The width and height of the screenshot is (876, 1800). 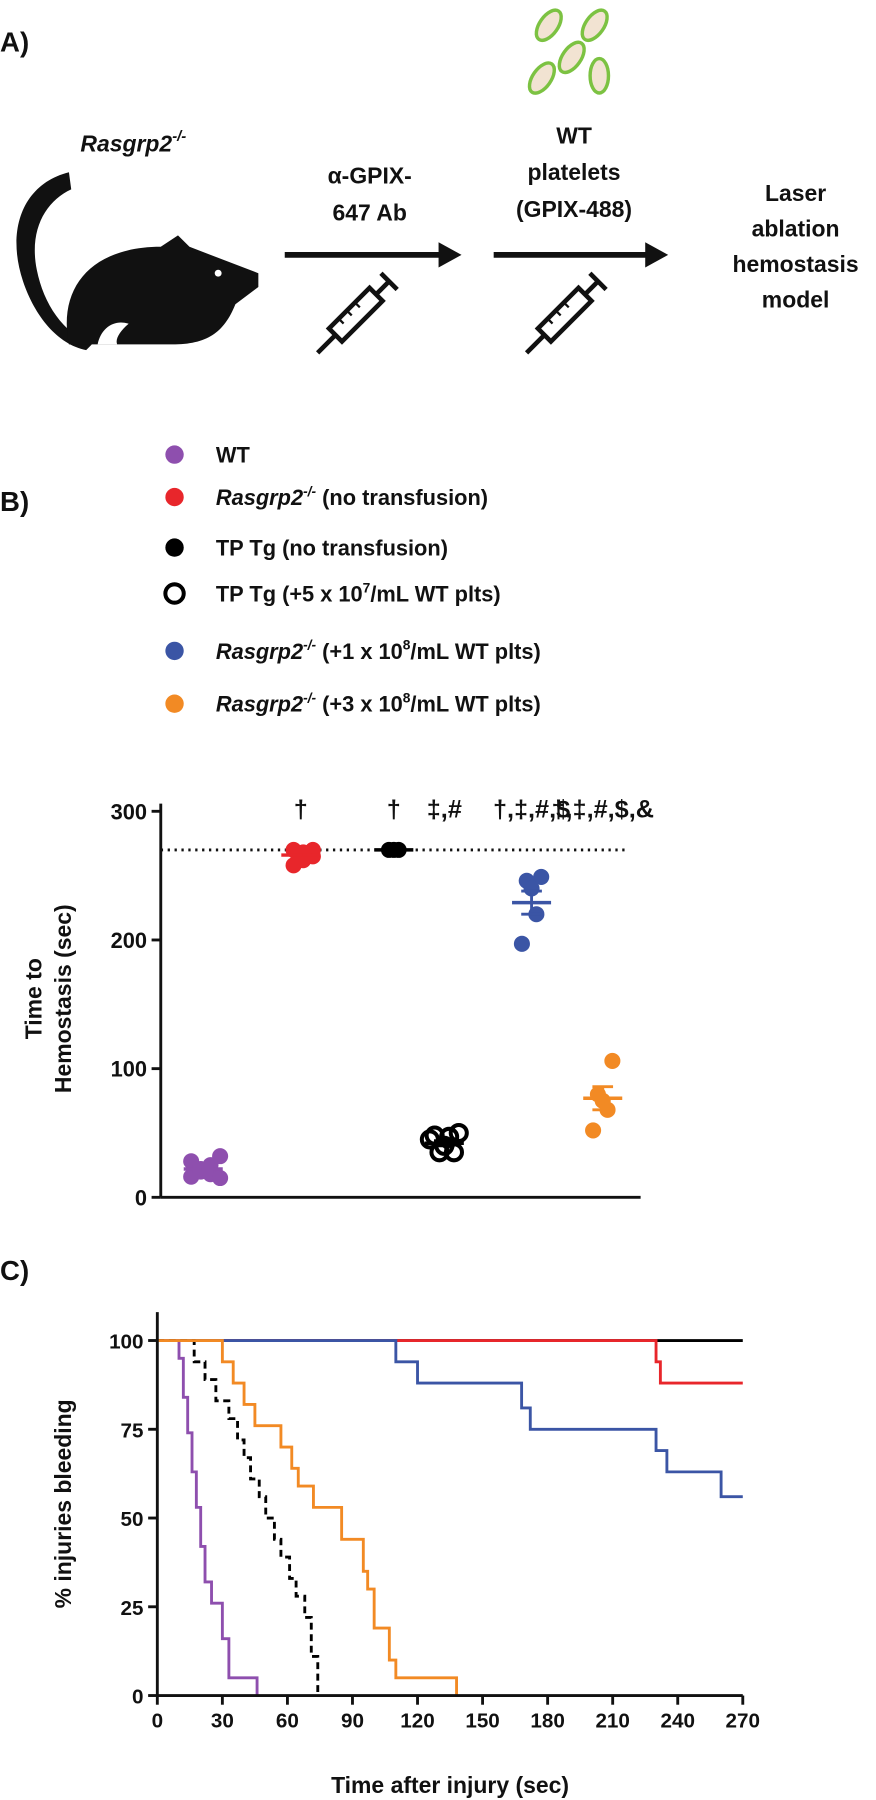 I want to click on mouse-label: Rasgrp2-/-, so click(x=133, y=142).